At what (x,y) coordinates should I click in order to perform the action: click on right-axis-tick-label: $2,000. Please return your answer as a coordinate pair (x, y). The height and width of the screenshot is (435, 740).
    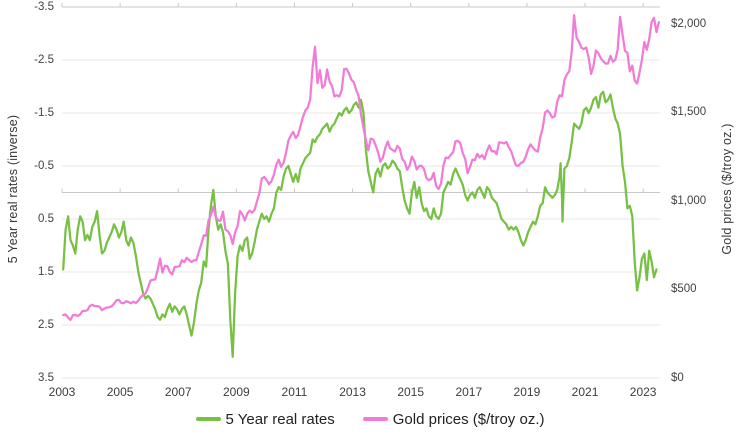
    Looking at the image, I should click on (689, 23).